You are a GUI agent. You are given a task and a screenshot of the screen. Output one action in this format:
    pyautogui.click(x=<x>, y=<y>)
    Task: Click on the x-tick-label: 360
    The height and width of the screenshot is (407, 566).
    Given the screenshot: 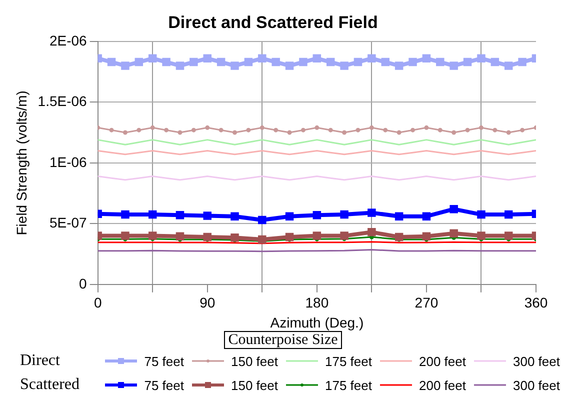 What is the action you would take?
    pyautogui.click(x=536, y=302)
    